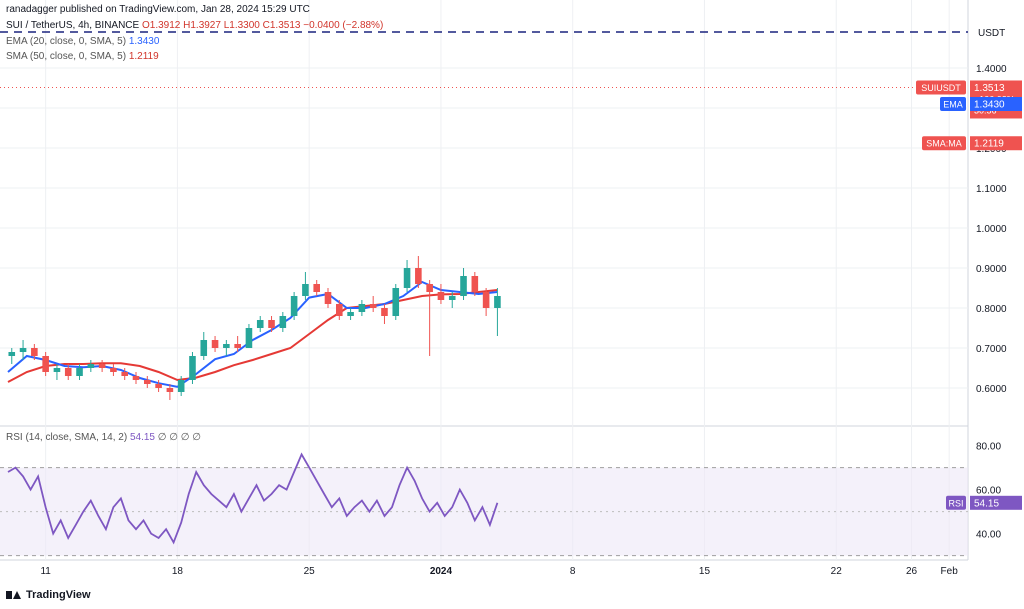 The height and width of the screenshot is (609, 1024). Describe the element at coordinates (310, 571) in the screenshot. I see `time-tick-label: 25` at that location.